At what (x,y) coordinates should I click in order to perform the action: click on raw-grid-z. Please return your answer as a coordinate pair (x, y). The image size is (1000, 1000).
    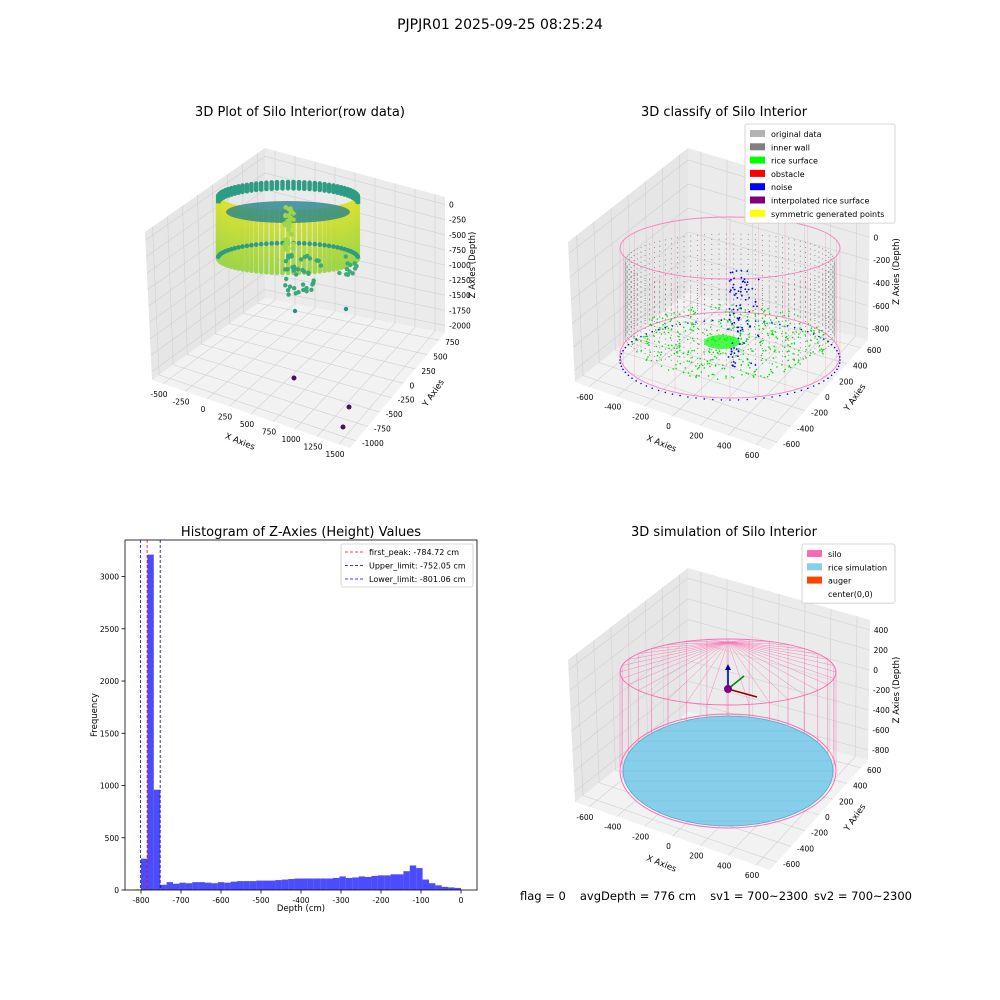
    Looking at the image, I should click on (295, 198).